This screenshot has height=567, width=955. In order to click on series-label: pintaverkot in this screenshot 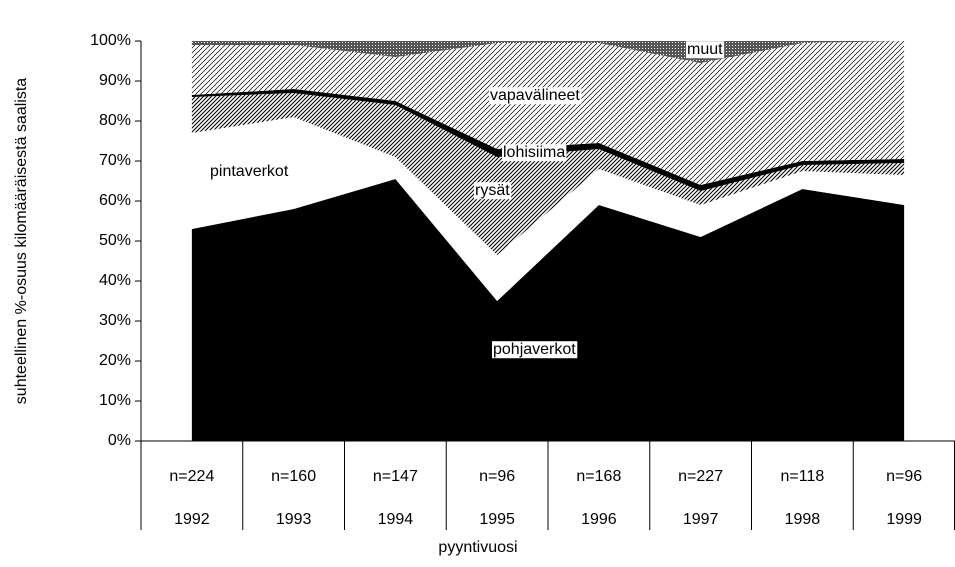, I will do `click(249, 171)`.